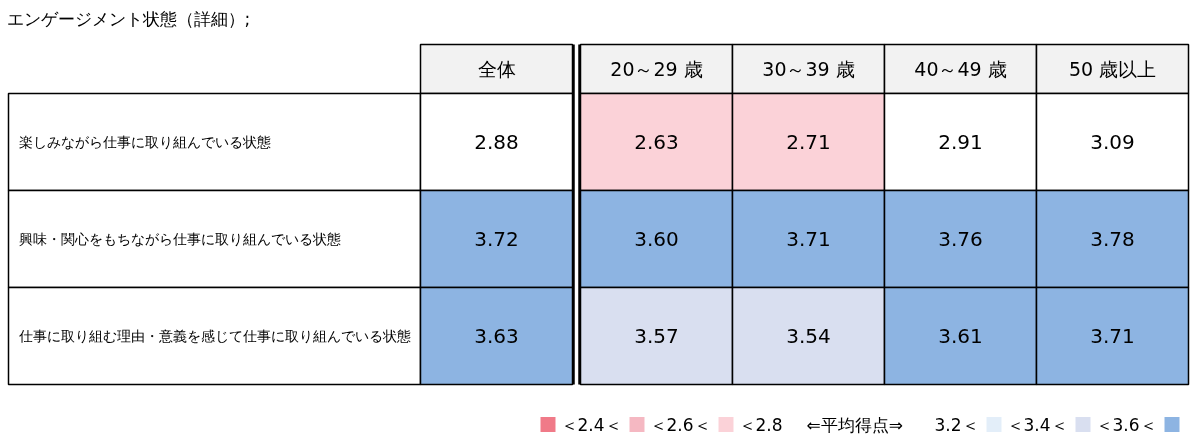  Describe the element at coordinates (808, 69) in the screenshot. I see `x-tick-label: 30～39 歳` at that location.